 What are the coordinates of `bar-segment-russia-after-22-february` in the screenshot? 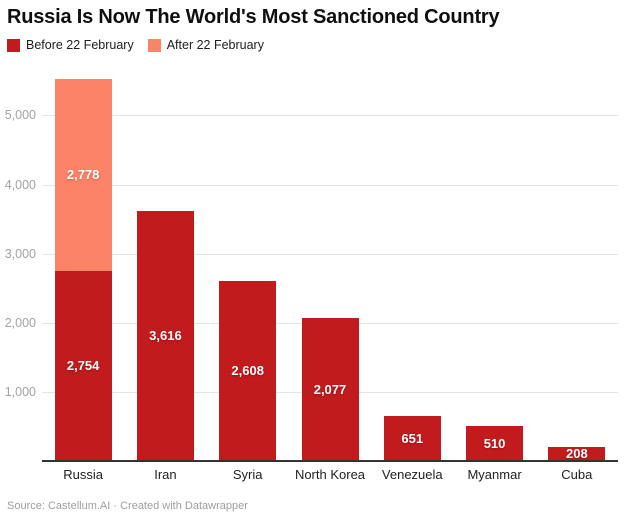 It's located at (83, 174).